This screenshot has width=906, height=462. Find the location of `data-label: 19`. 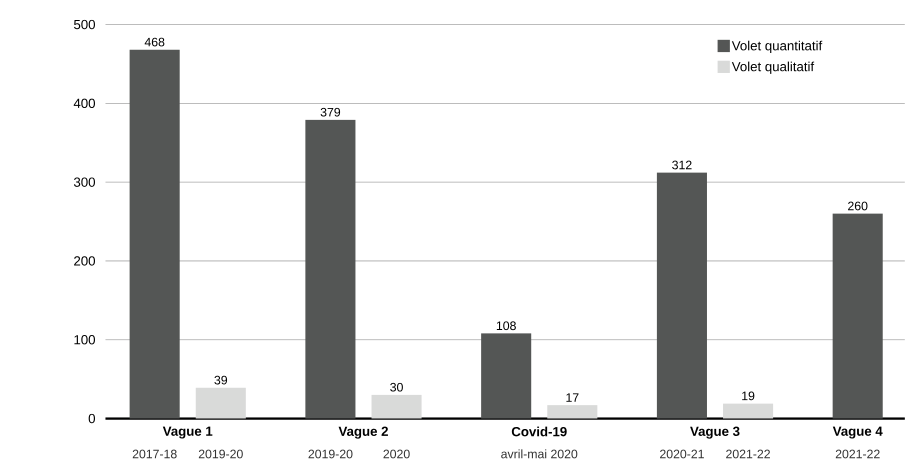

data-label: 19 is located at coordinates (748, 395).